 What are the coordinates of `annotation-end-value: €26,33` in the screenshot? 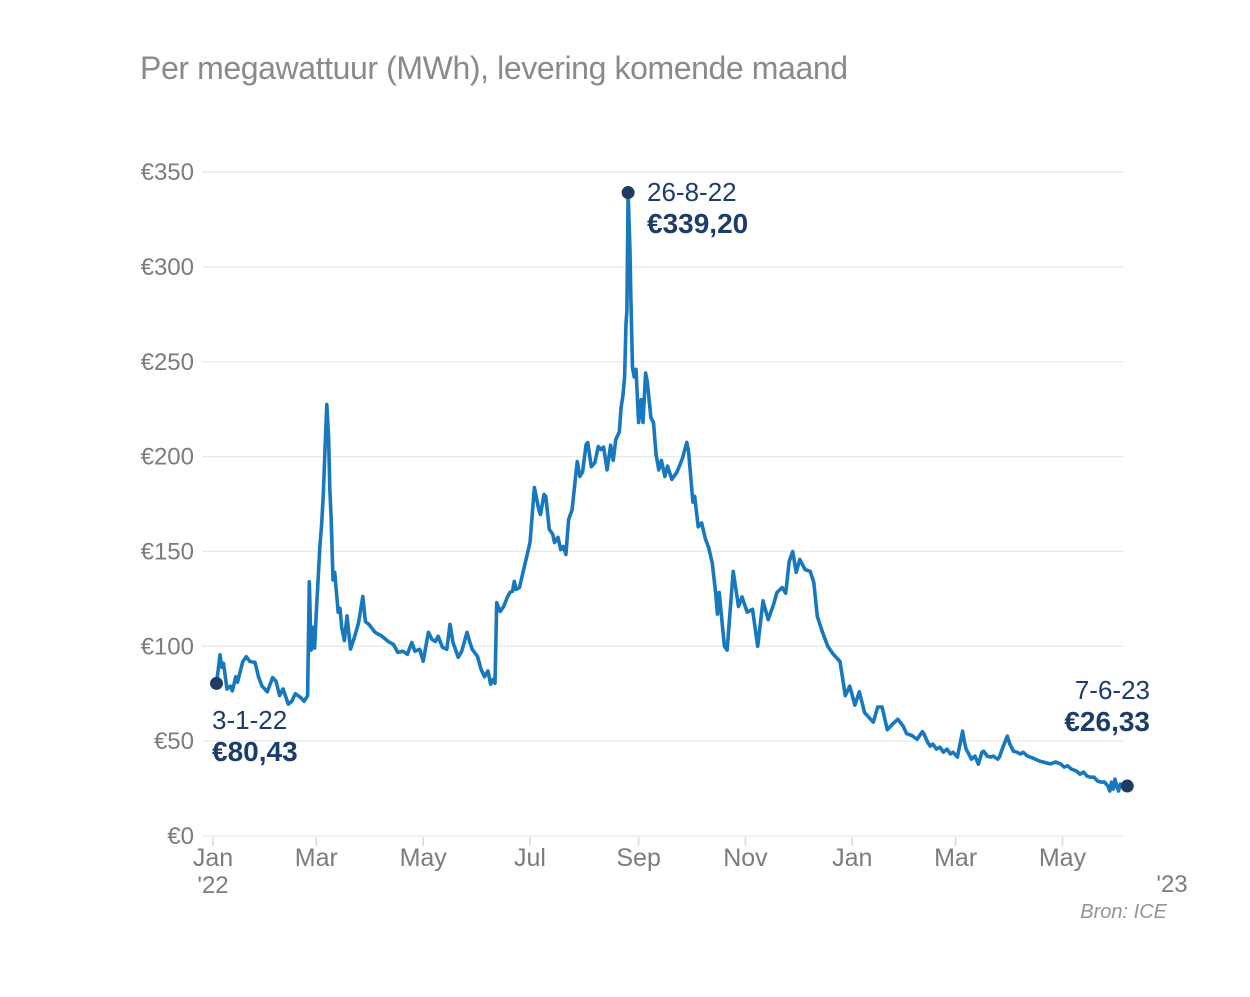 It's located at (1107, 721).